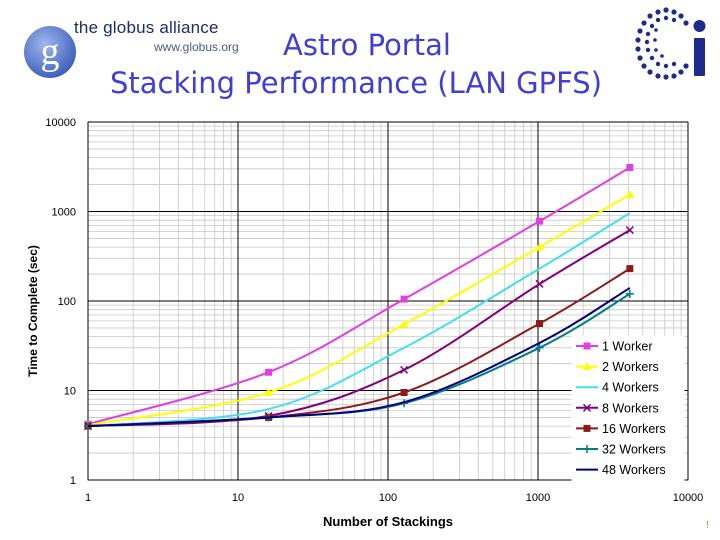  I want to click on x-tick-label: 1000, so click(538, 498).